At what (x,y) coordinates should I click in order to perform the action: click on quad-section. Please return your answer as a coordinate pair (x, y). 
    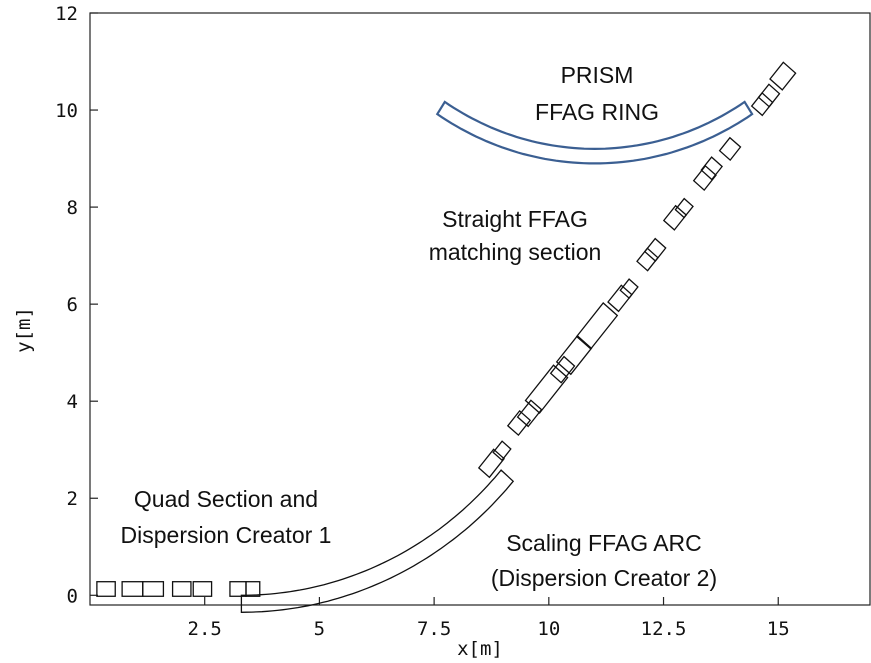
    Looking at the image, I should click on (178, 589).